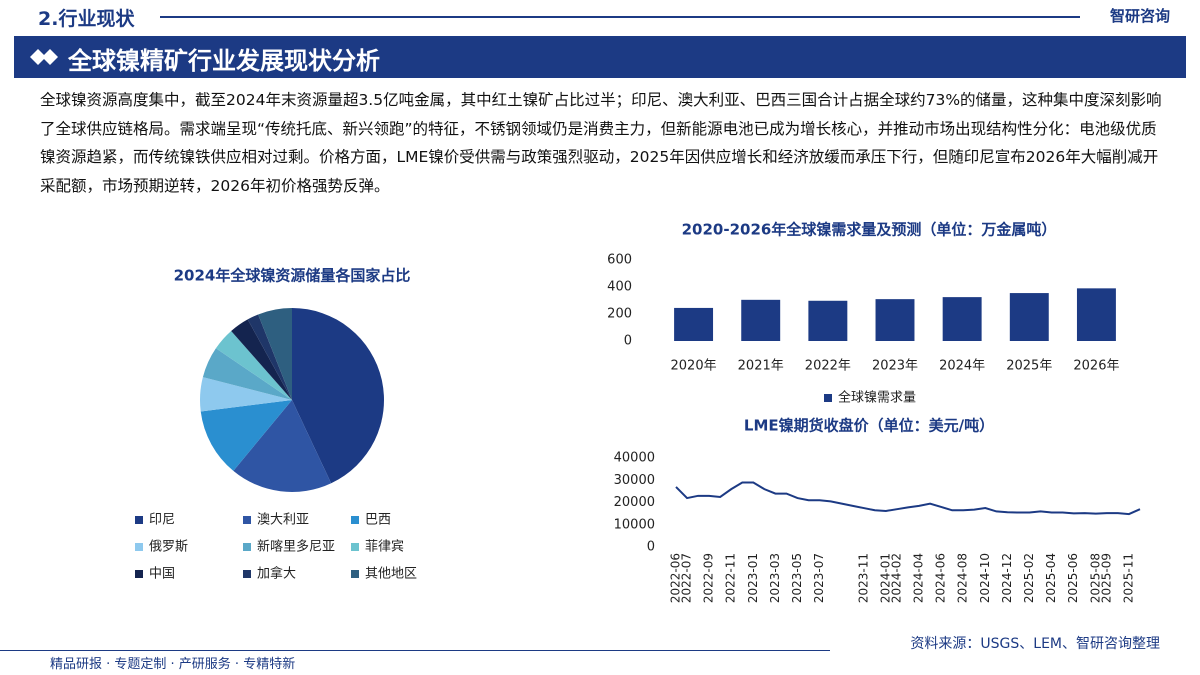 The image size is (1200, 675). I want to click on x-tick-label: 2024-10, so click(985, 578).